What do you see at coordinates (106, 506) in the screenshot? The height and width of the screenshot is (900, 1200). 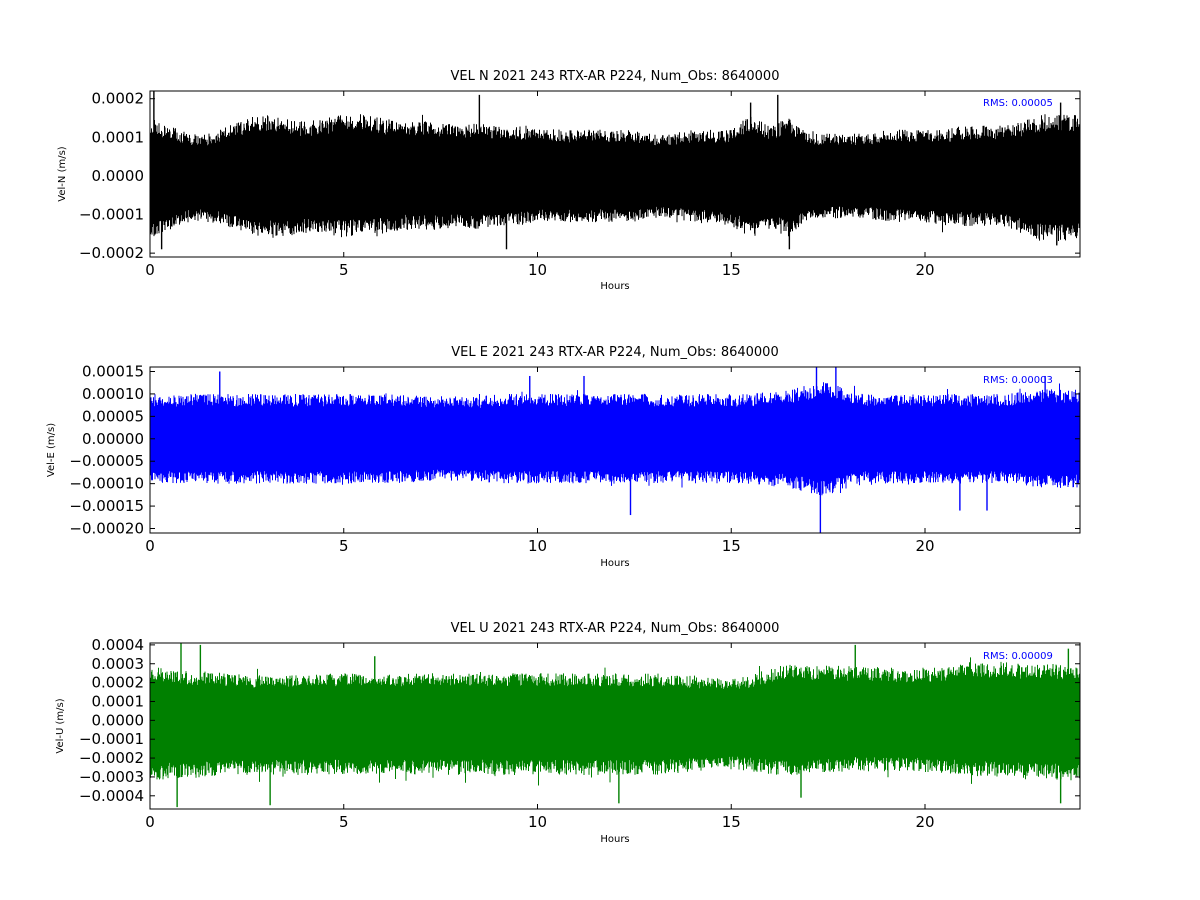 I see `y-tick-label: −0.00015` at bounding box center [106, 506].